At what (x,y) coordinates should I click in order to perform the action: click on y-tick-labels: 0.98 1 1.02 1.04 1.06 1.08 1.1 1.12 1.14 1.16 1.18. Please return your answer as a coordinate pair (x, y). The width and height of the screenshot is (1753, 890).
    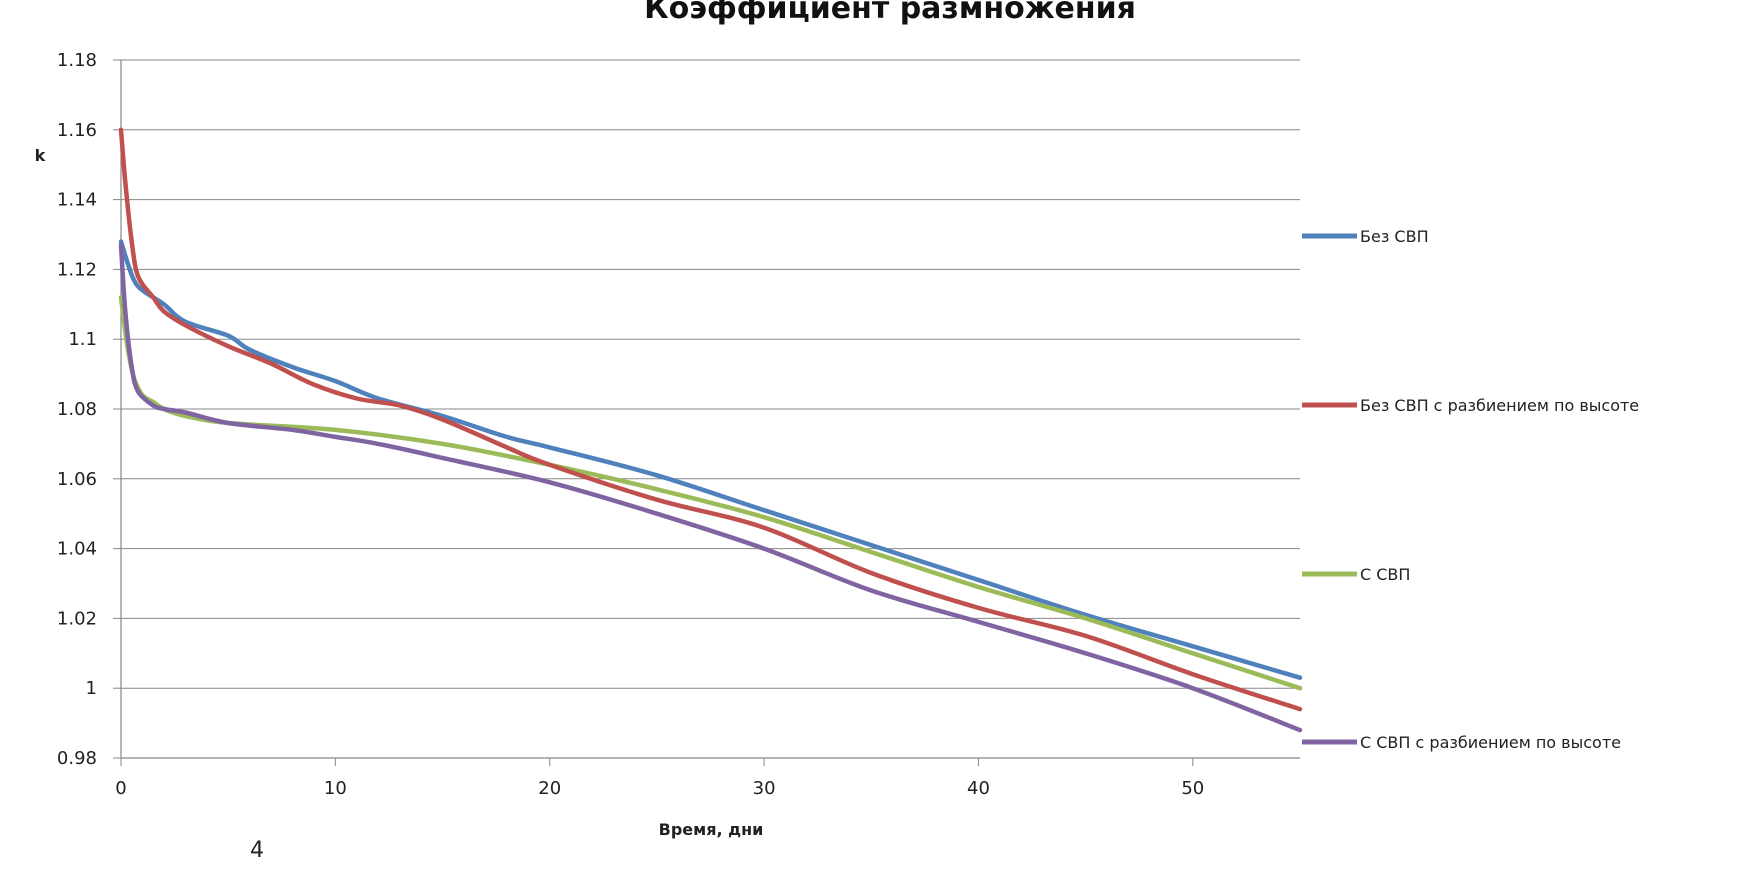
    Looking at the image, I should click on (77, 409).